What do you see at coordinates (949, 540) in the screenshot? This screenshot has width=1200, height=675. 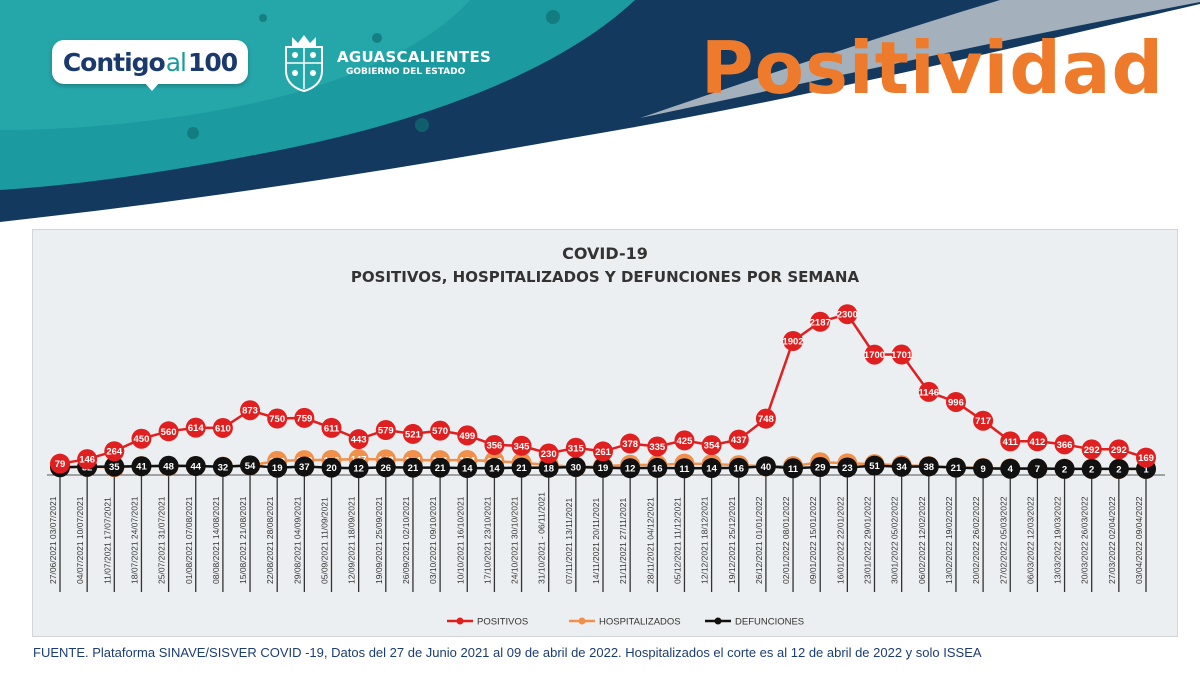 I see `x-tick-label: 13/02/2022 19/02/2022` at bounding box center [949, 540].